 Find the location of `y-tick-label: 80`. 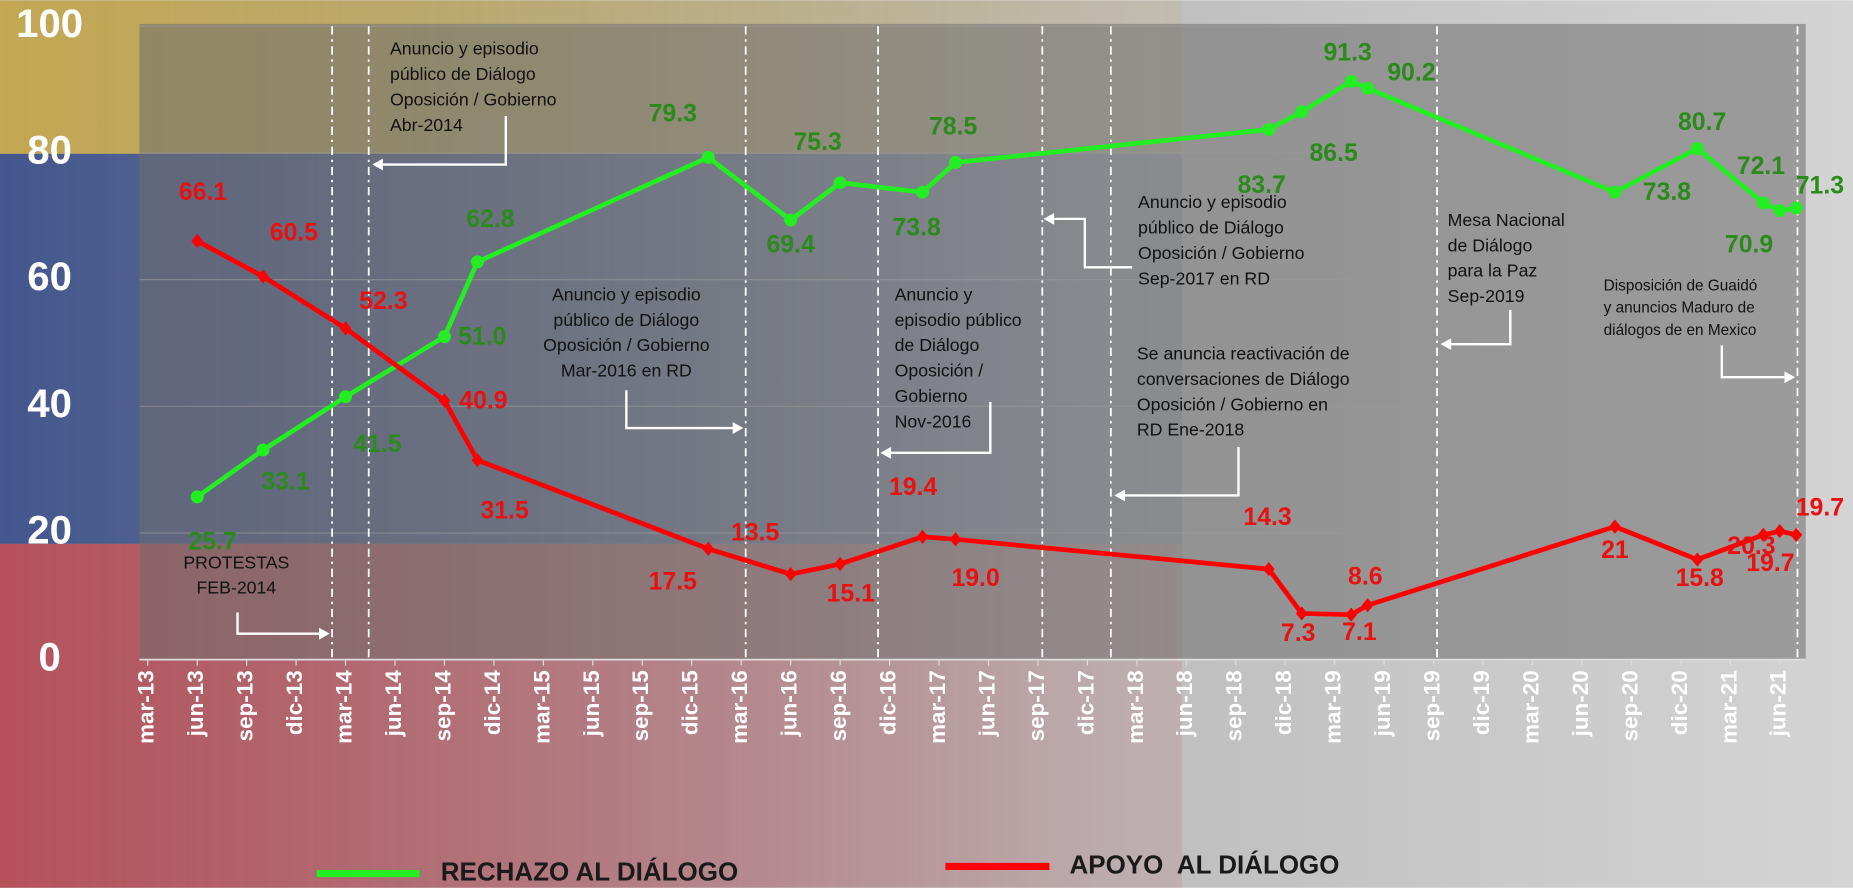

y-tick-label: 80 is located at coordinates (49, 150).